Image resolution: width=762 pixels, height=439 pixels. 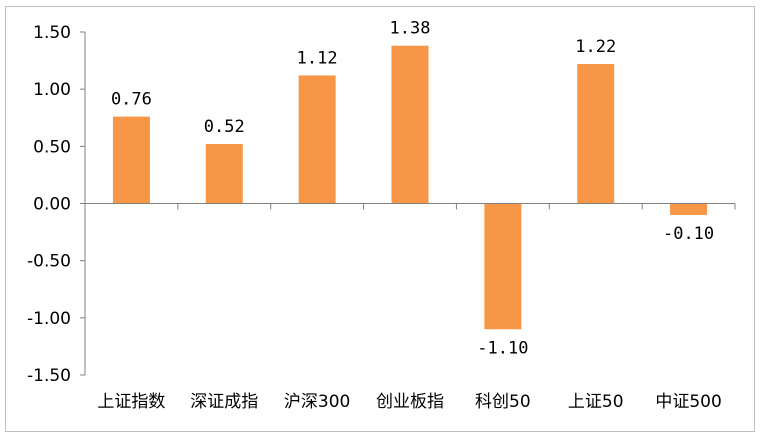 What do you see at coordinates (49, 376) in the screenshot?
I see `y-tick-label: -1.50` at bounding box center [49, 376].